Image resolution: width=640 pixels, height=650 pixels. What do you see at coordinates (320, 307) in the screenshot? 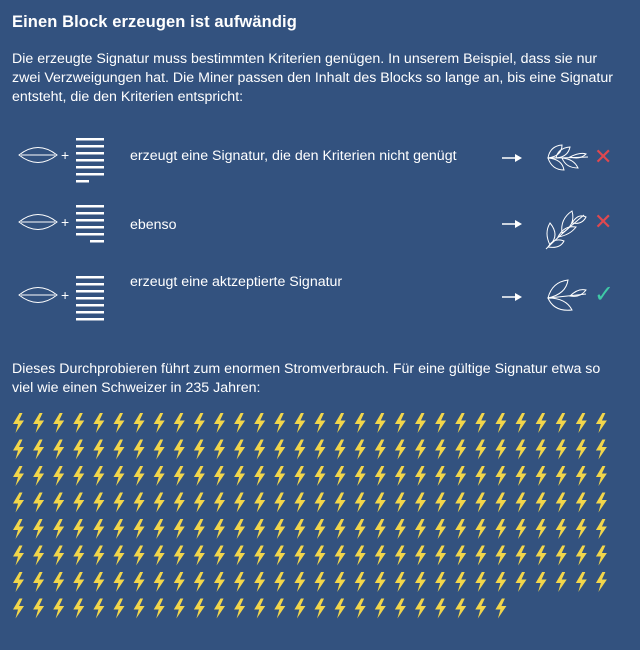
I see `signature-row-3: + erzeugt eine aktzeptierte Signatur ✓` at bounding box center [320, 307].